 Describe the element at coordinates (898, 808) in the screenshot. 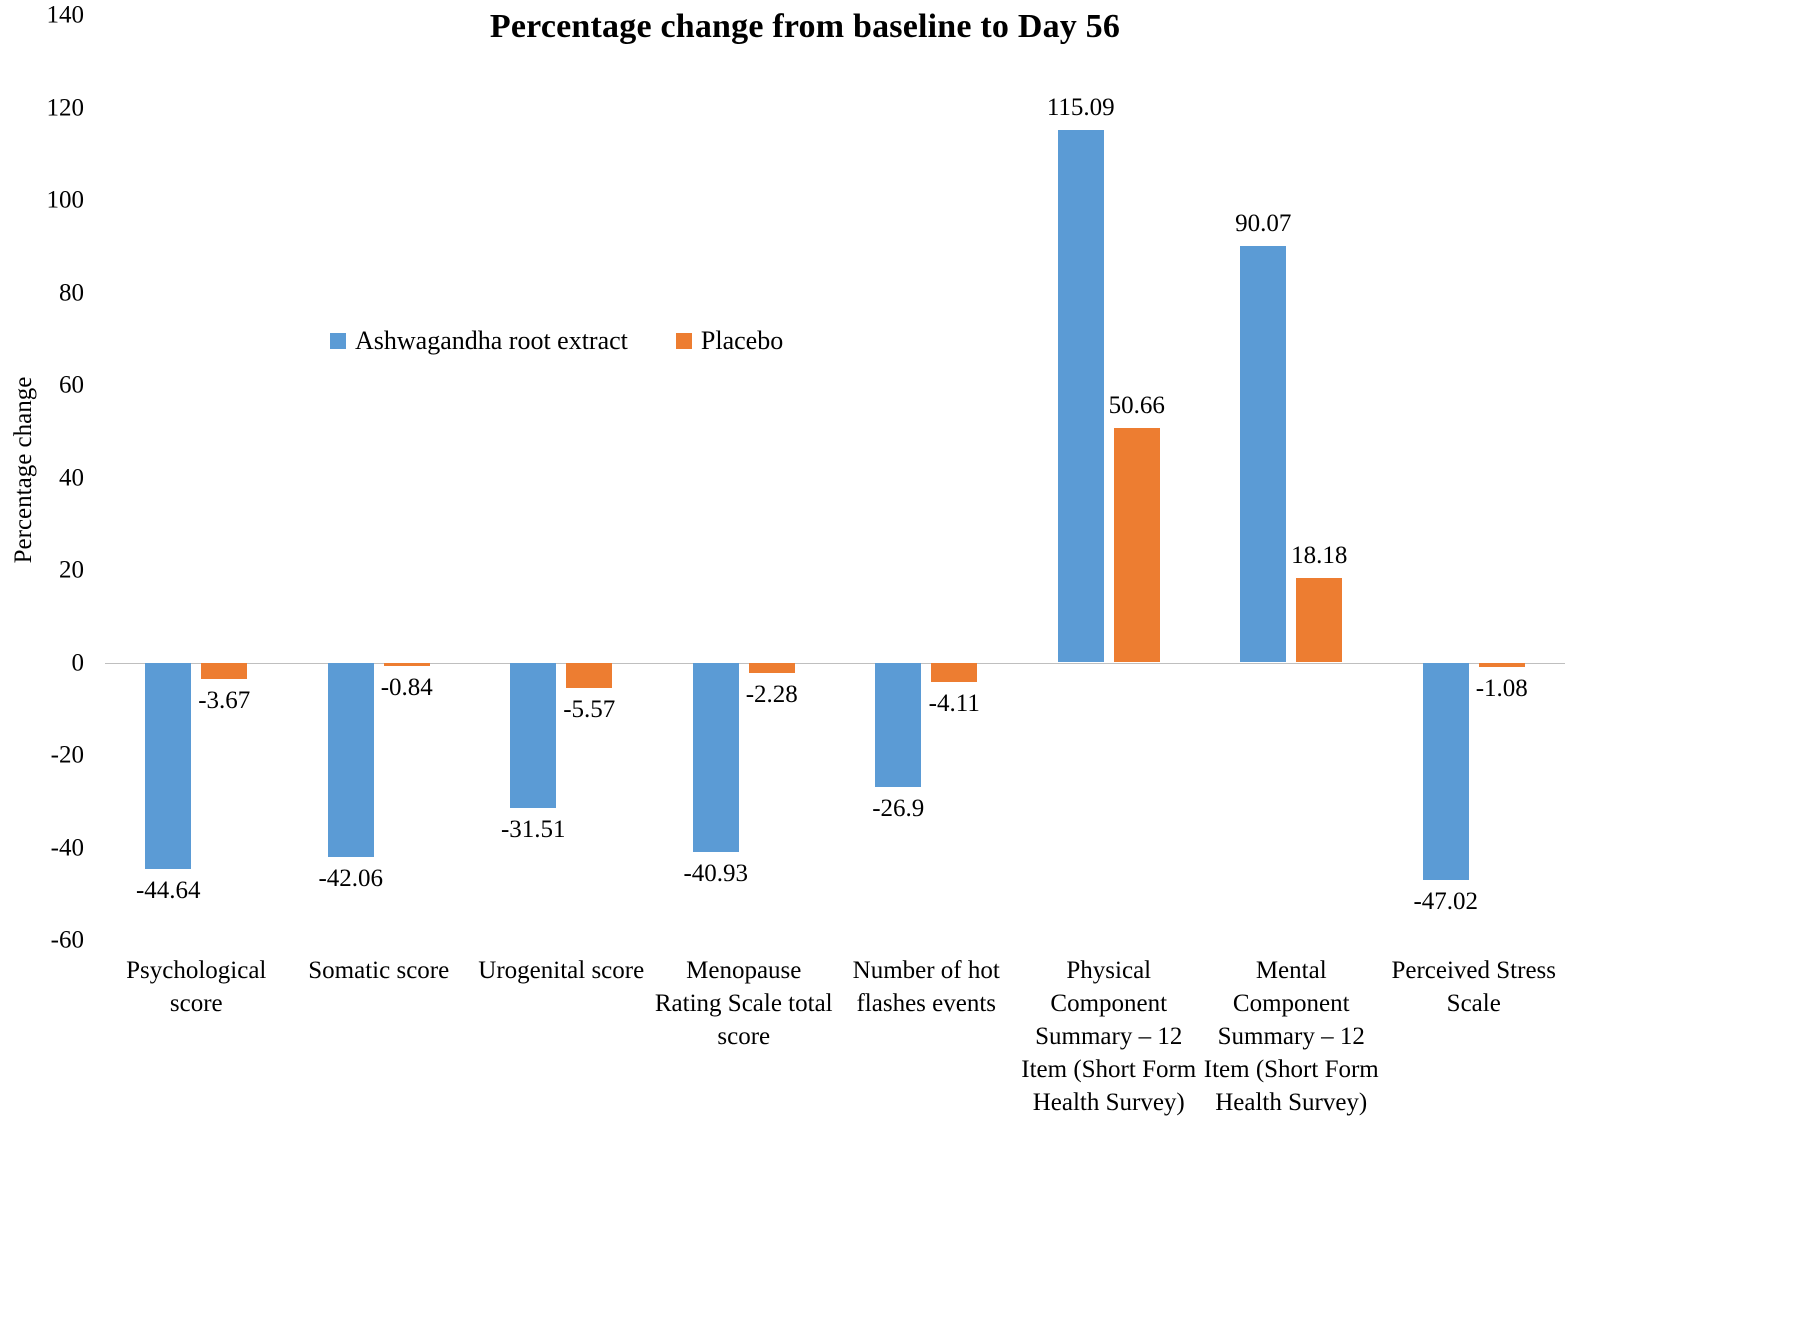

I see `bar-value-label: -26.9` at that location.